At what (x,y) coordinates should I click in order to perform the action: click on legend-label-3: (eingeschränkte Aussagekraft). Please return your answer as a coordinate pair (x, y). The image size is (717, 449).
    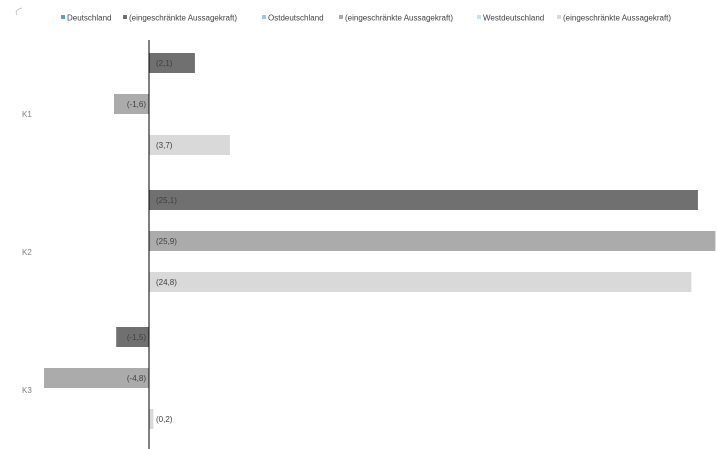
    Looking at the image, I should click on (399, 18).